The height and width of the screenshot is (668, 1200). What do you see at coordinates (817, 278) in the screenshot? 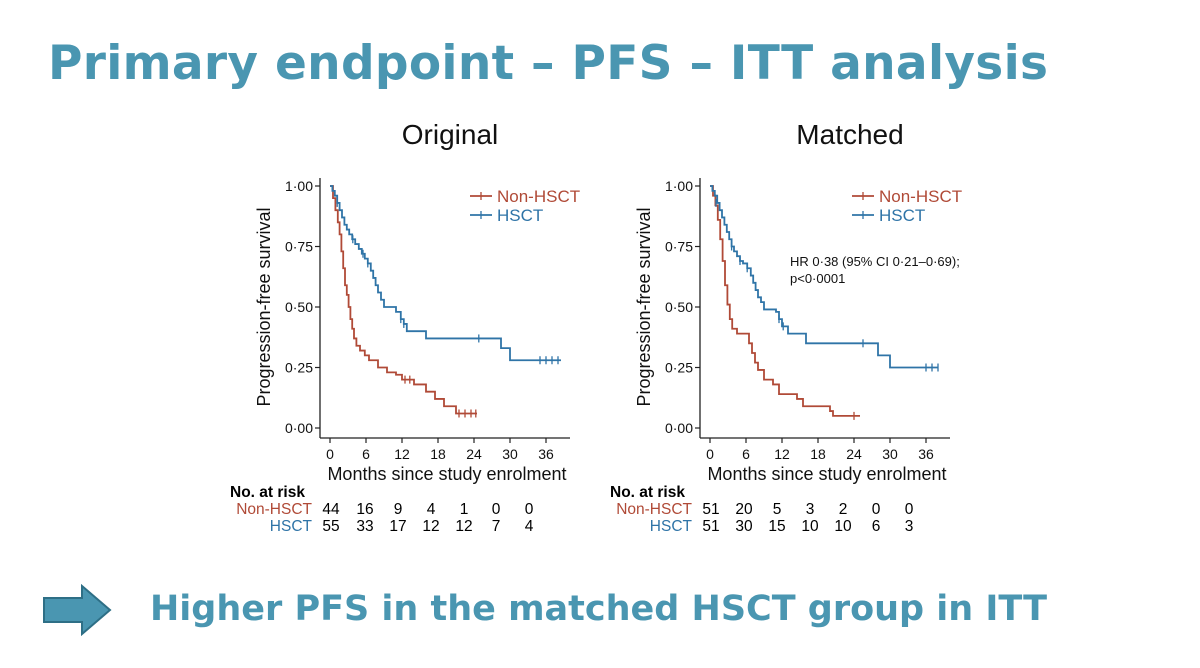
I see `hr-annotation: p<0·0001` at bounding box center [817, 278].